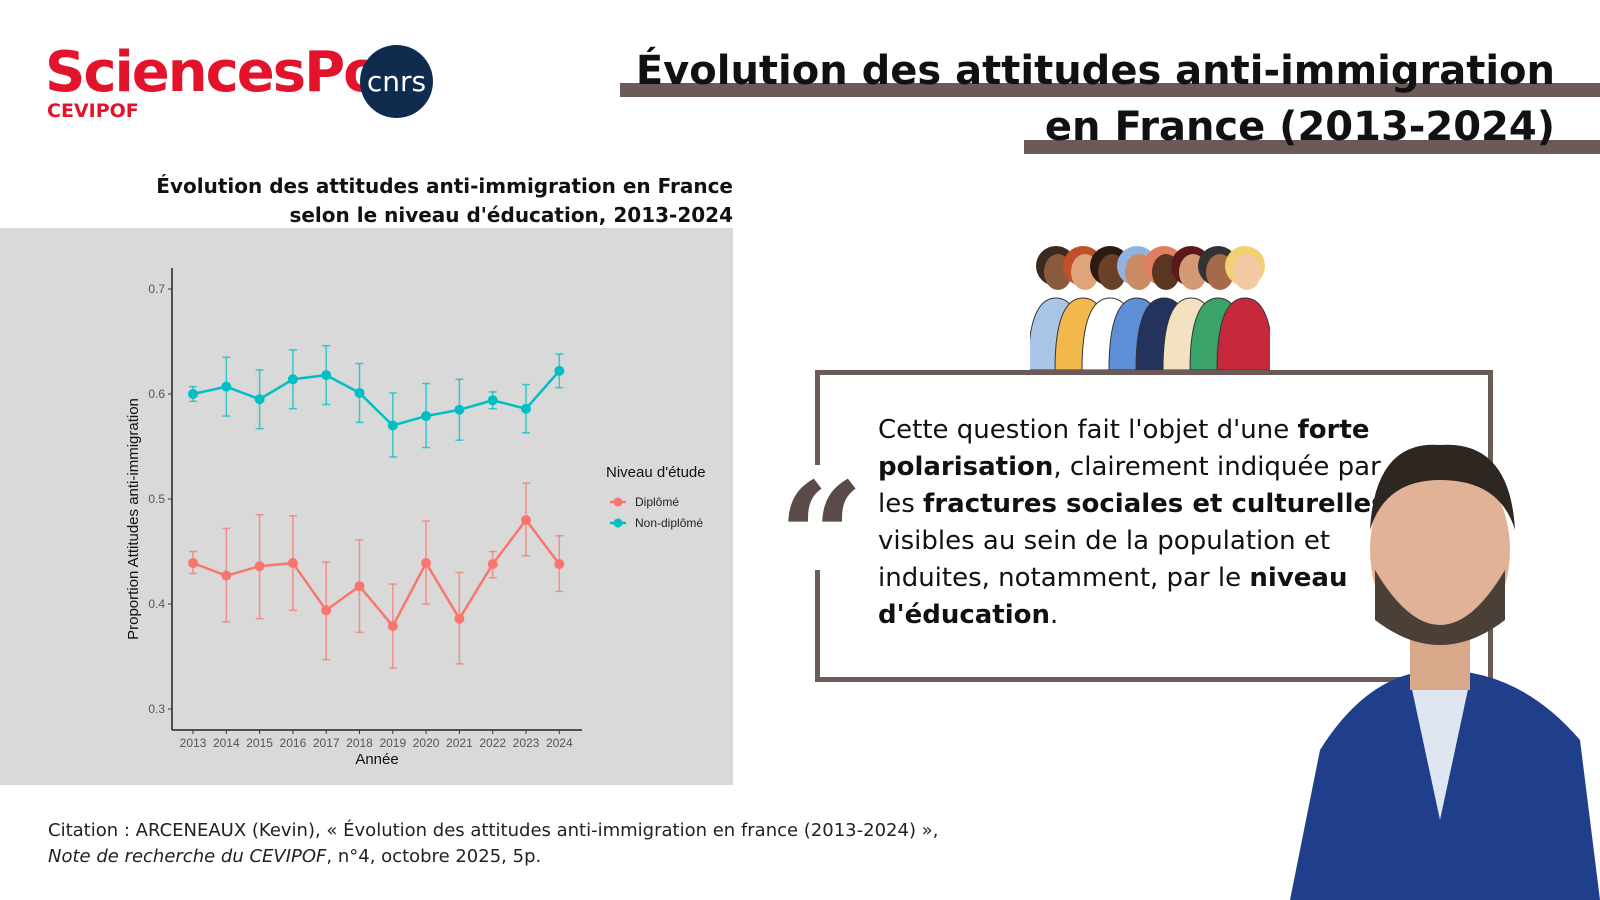  What do you see at coordinates (396, 81) in the screenshot?
I see `cnrs-logo: cnrs` at bounding box center [396, 81].